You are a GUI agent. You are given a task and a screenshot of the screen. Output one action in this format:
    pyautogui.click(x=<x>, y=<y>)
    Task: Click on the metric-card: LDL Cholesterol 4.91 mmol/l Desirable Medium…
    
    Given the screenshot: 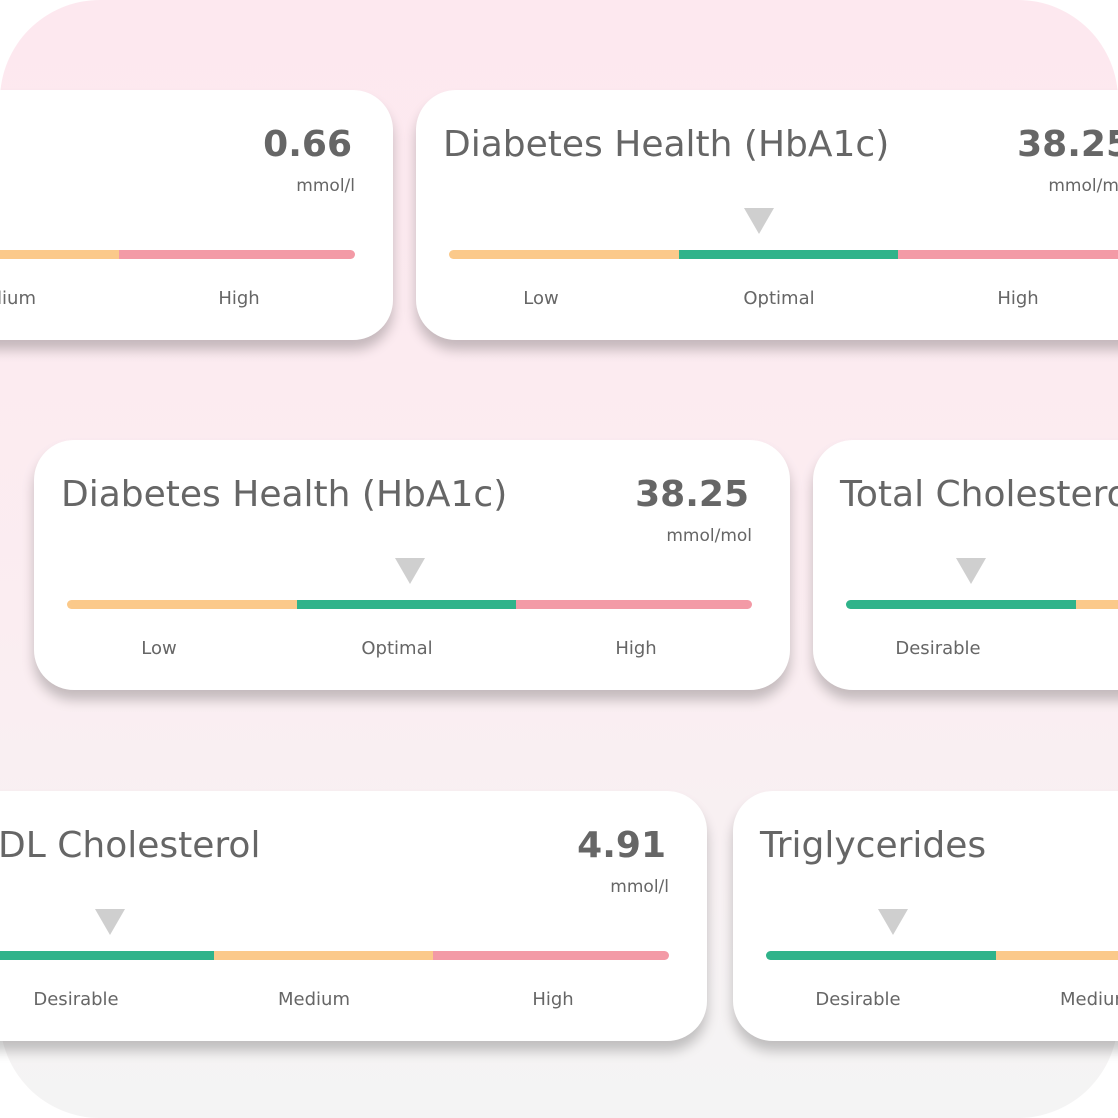 What is the action you would take?
    pyautogui.click(x=353, y=916)
    